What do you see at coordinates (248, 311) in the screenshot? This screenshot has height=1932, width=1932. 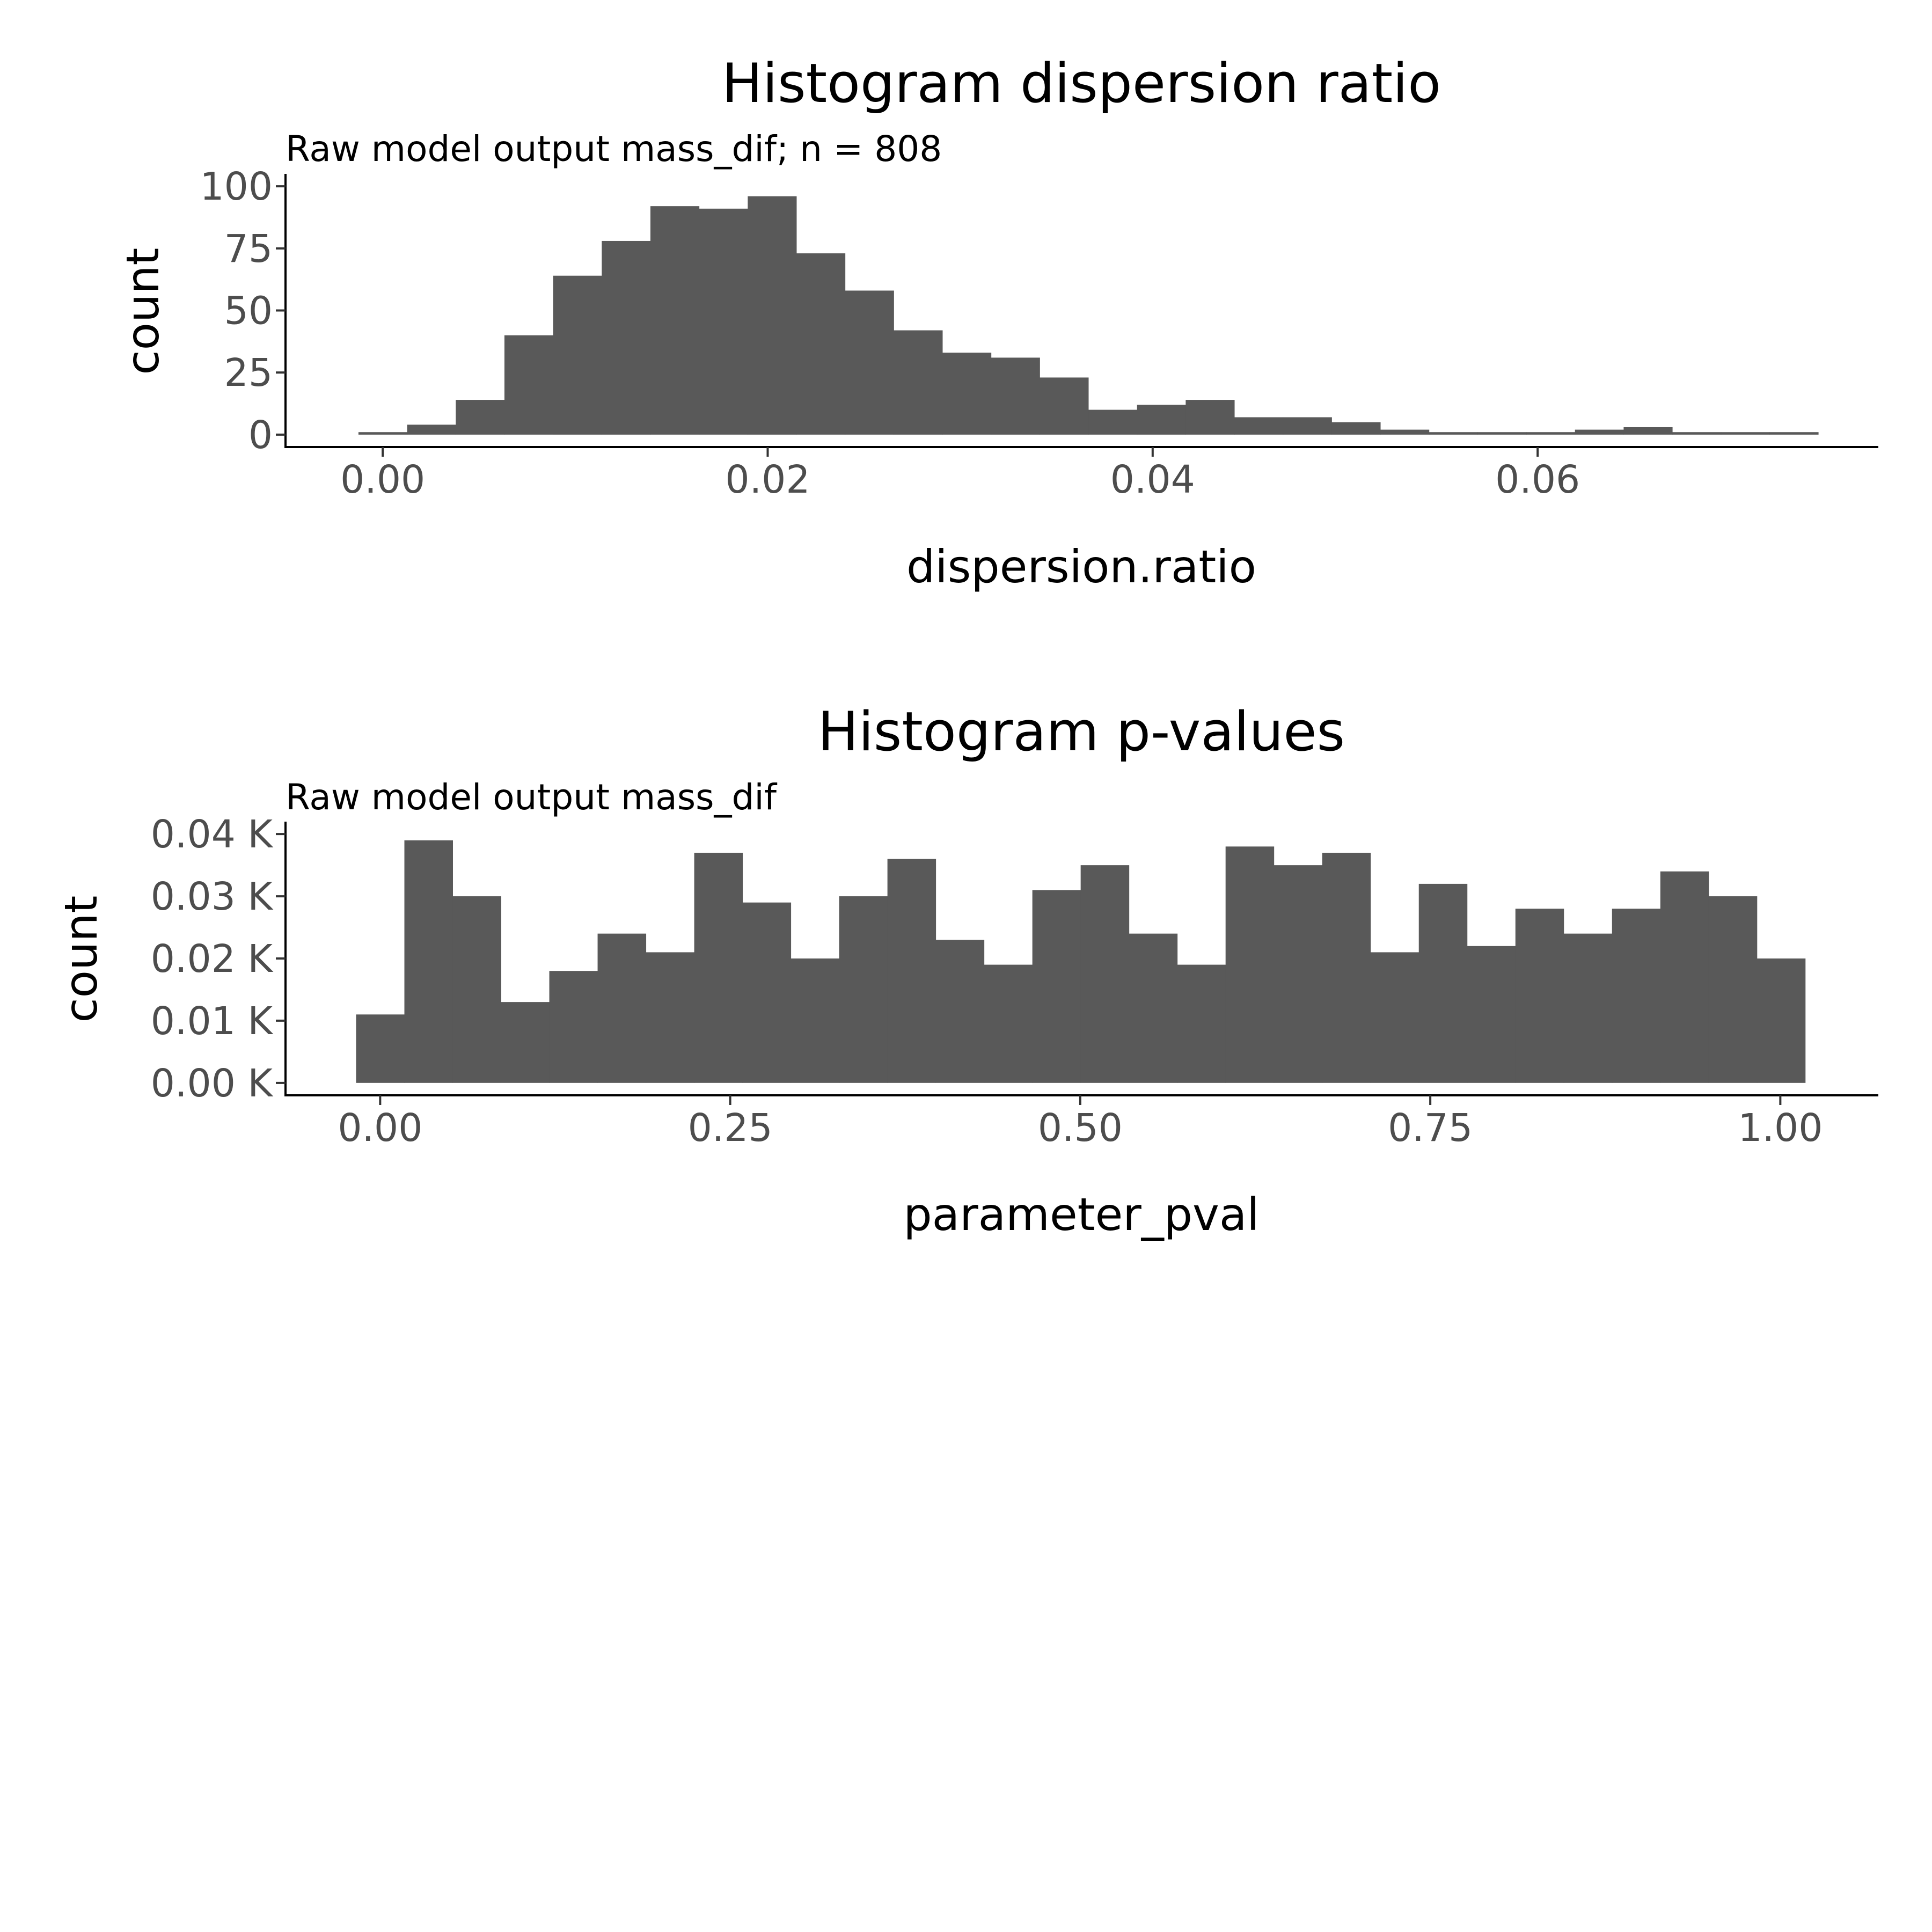 I see `y-tick-label: 50` at bounding box center [248, 311].